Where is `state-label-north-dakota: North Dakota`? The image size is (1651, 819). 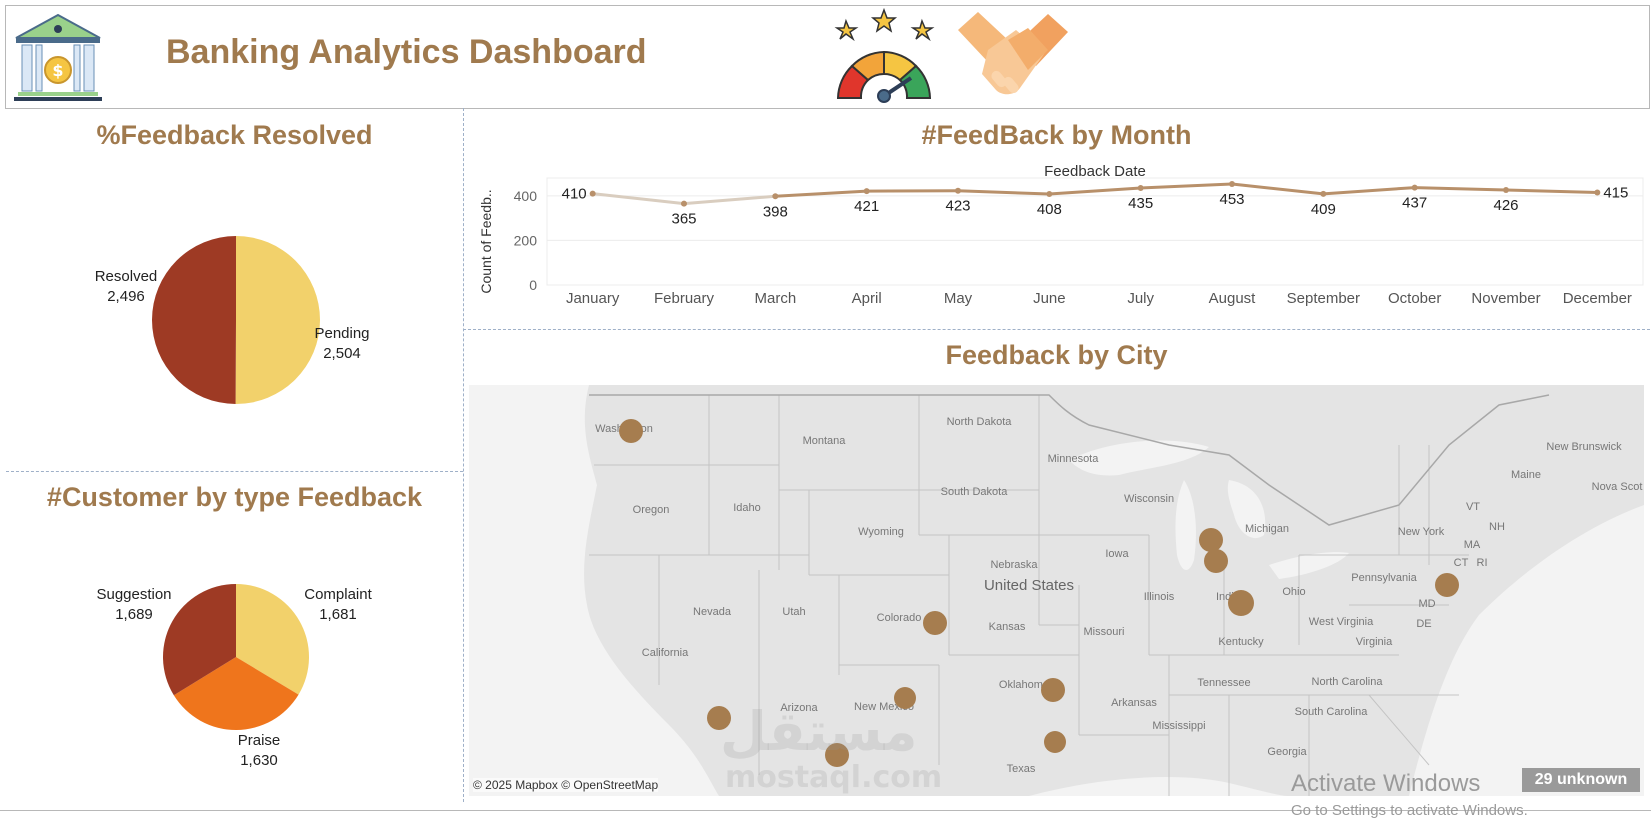 state-label-north-dakota: North Dakota is located at coordinates (980, 422).